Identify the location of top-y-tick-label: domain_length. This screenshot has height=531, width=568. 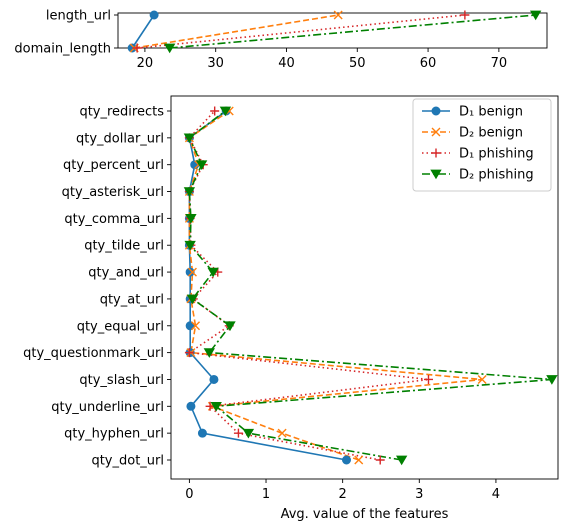
(62, 49).